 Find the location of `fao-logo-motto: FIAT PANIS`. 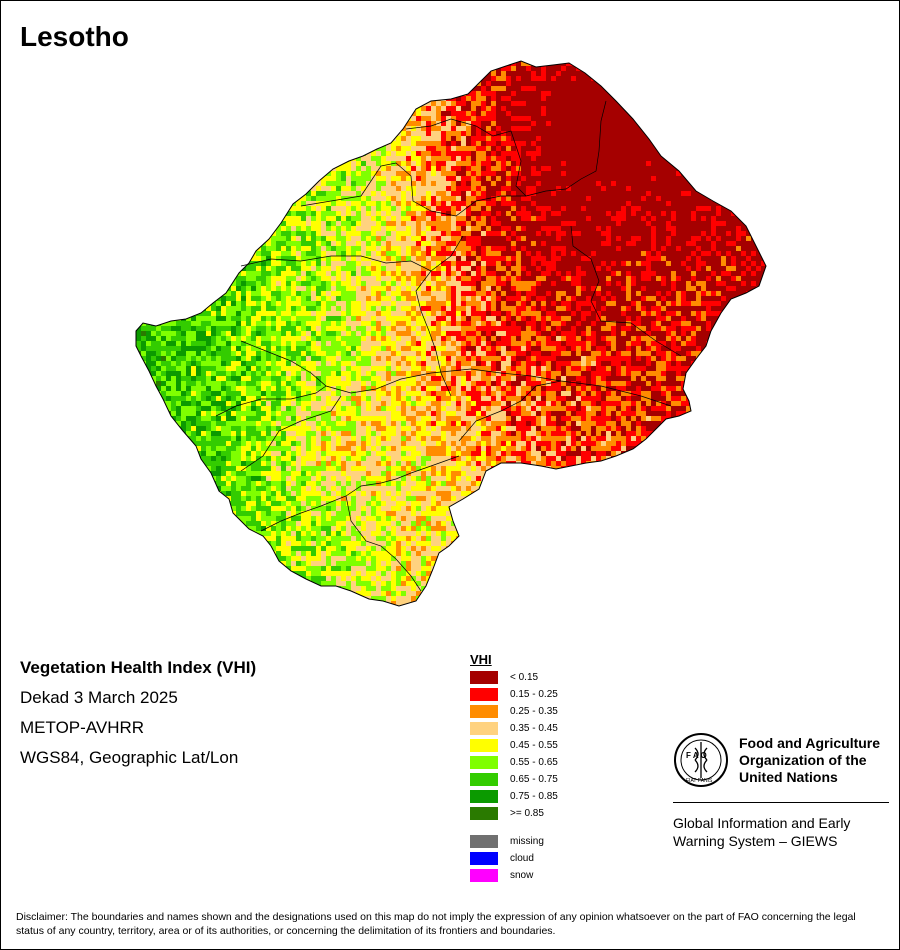

fao-logo-motto: FIAT PANIS is located at coordinates (699, 781).